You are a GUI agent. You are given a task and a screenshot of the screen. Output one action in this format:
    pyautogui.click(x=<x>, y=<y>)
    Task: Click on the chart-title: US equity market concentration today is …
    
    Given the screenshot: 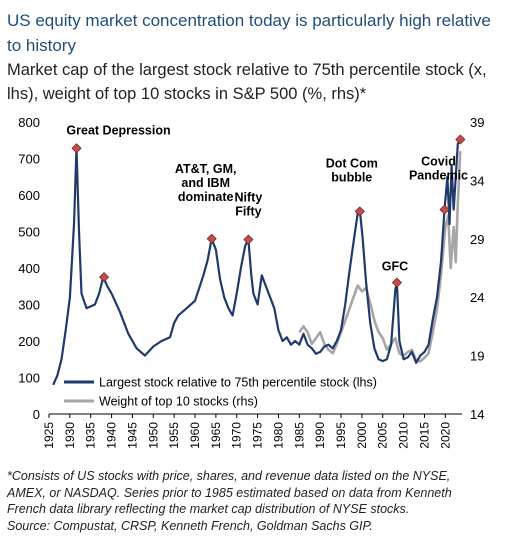 What is the action you would take?
    pyautogui.click(x=249, y=33)
    